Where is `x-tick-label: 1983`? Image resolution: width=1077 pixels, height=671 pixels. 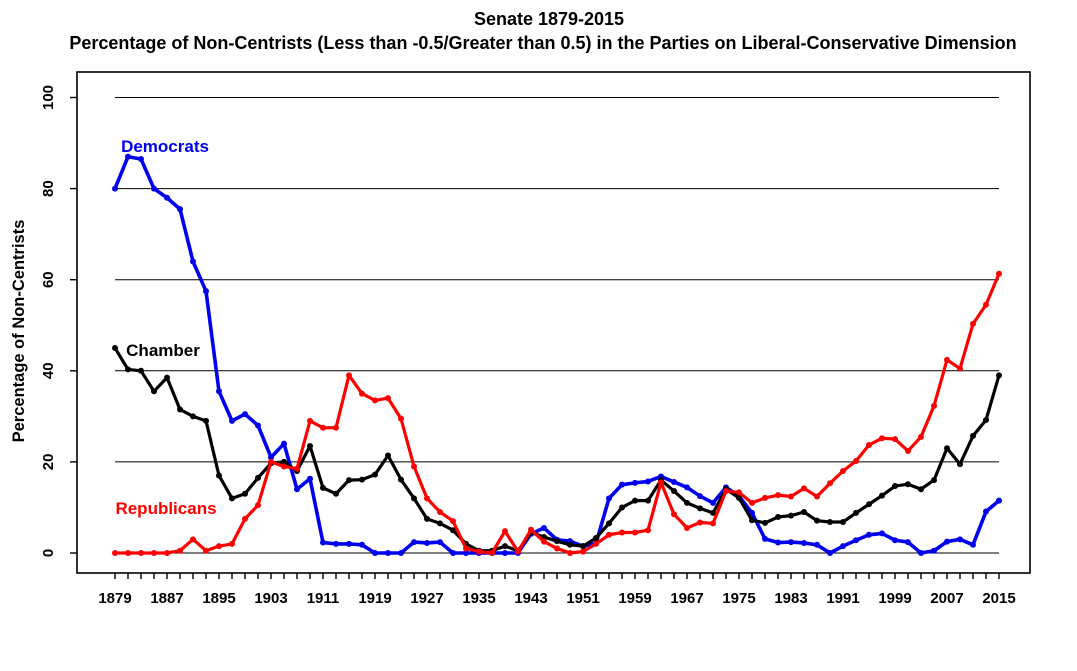 x-tick-label: 1983 is located at coordinates (790, 598).